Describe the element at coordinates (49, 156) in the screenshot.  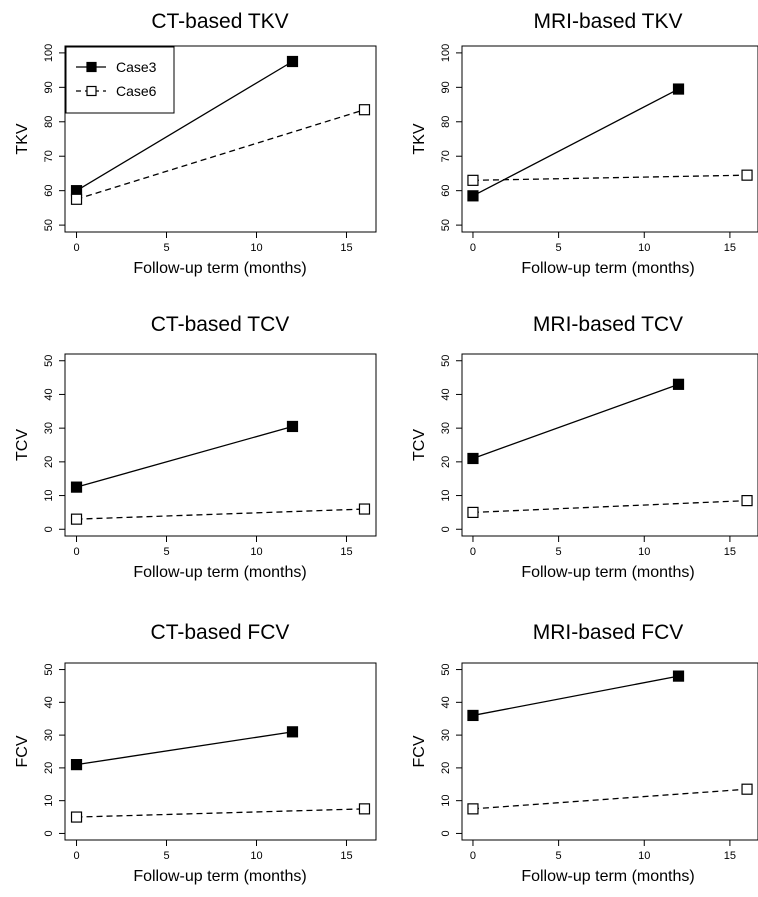
I see `y-tick-label: 70` at that location.